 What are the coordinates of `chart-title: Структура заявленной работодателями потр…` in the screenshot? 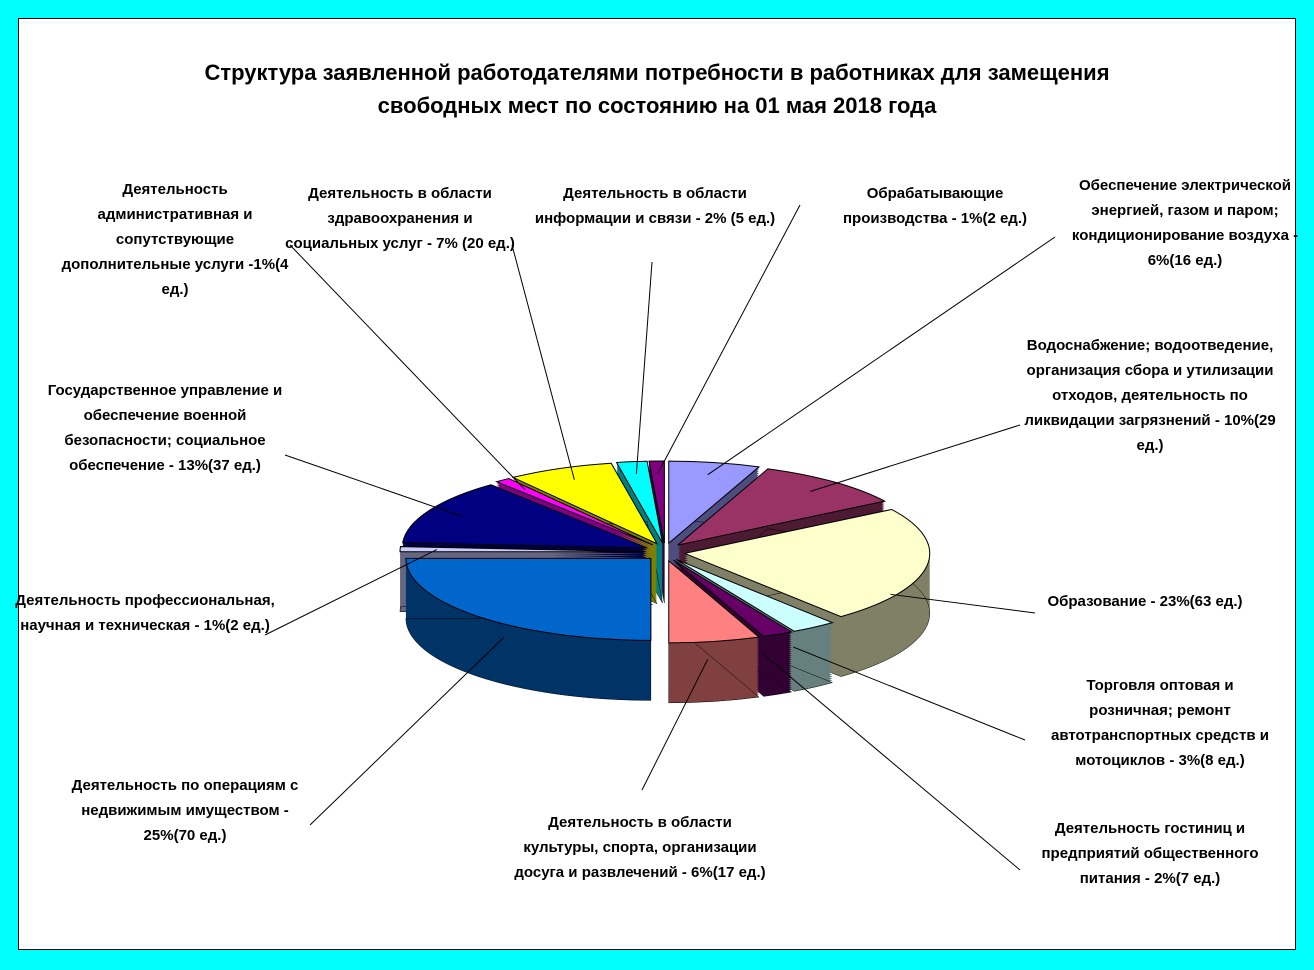 It's located at (657, 89).